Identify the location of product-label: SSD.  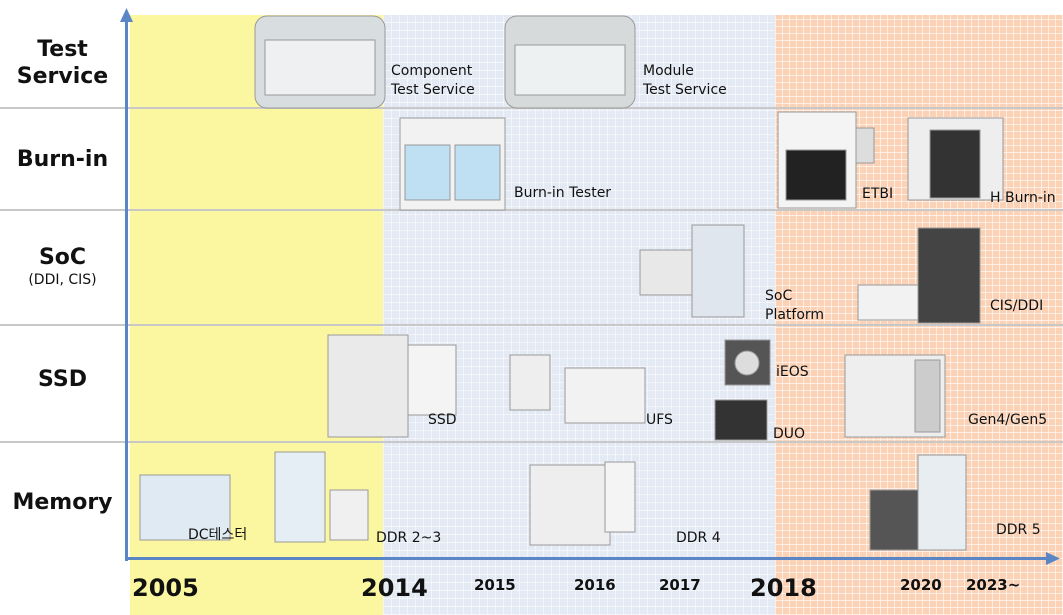
(442, 420).